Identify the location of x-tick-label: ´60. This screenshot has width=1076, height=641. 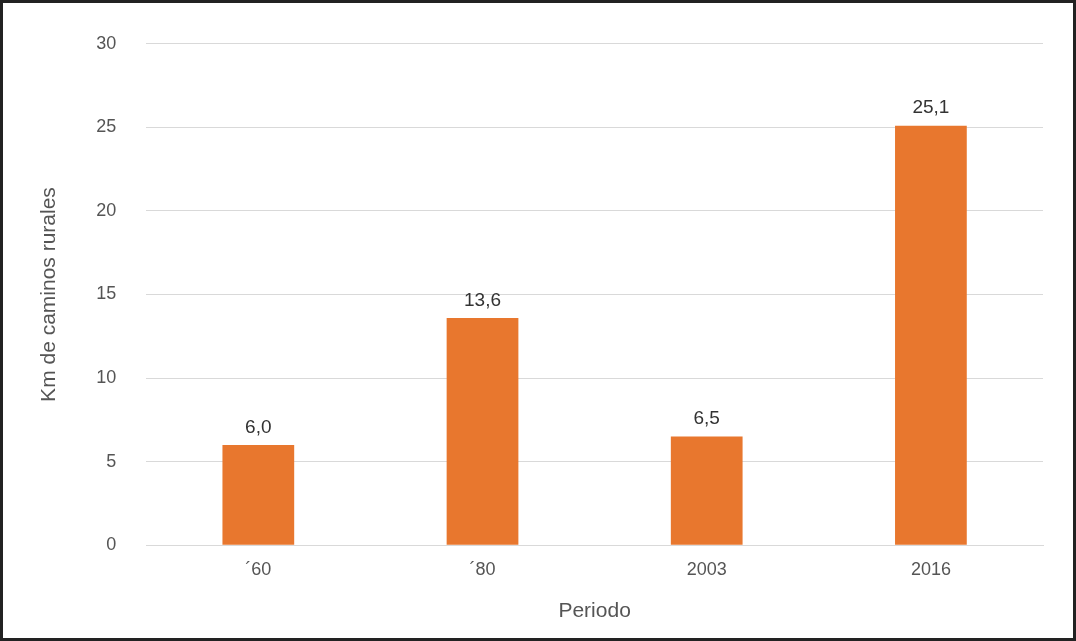
(258, 568).